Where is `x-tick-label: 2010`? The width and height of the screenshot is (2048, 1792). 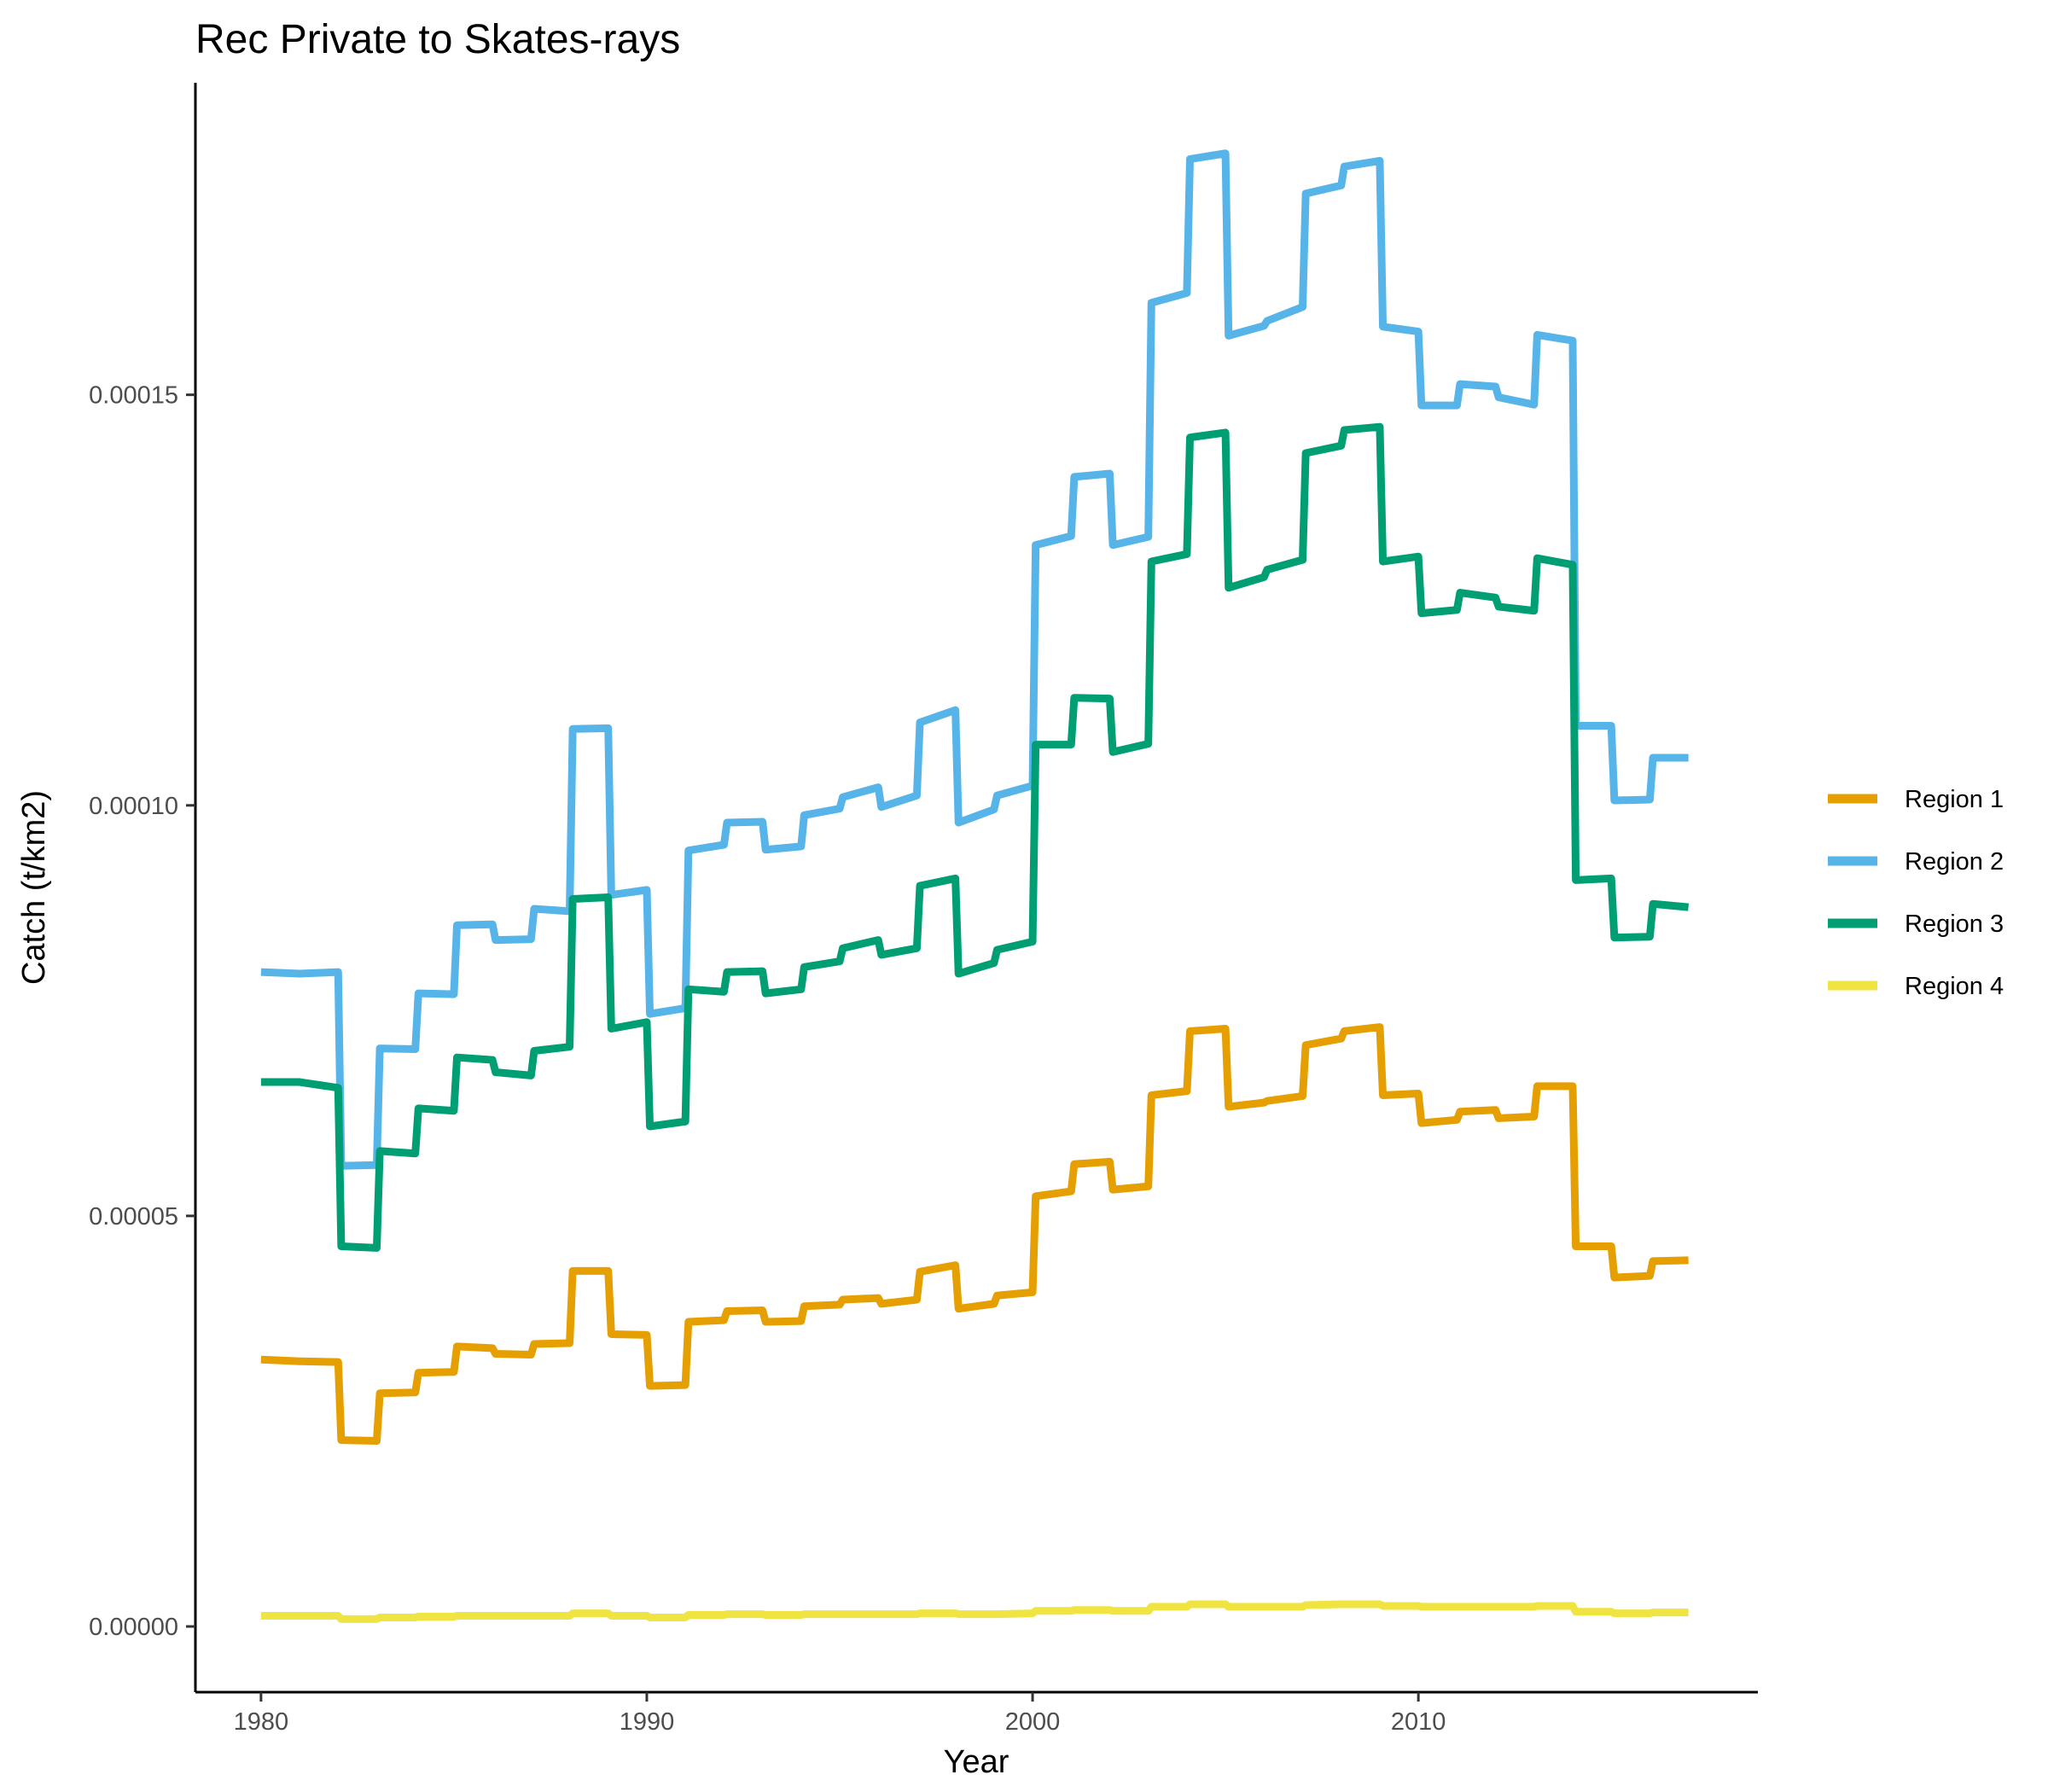 x-tick-label: 2010 is located at coordinates (1418, 1722).